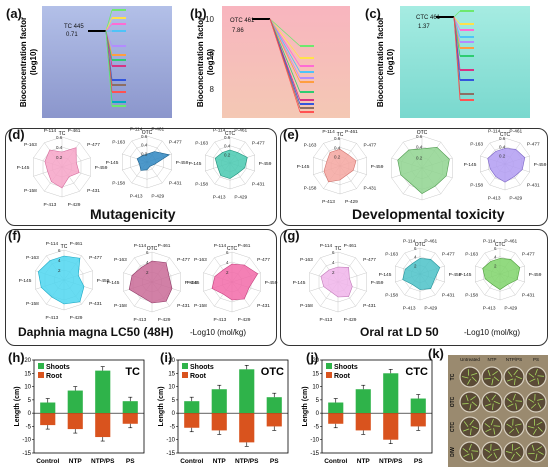 This screenshot has width=550, height=472. Describe the element at coordinates (470, 359) in the screenshot. I see `photo-column-label: Untreated` at that location.